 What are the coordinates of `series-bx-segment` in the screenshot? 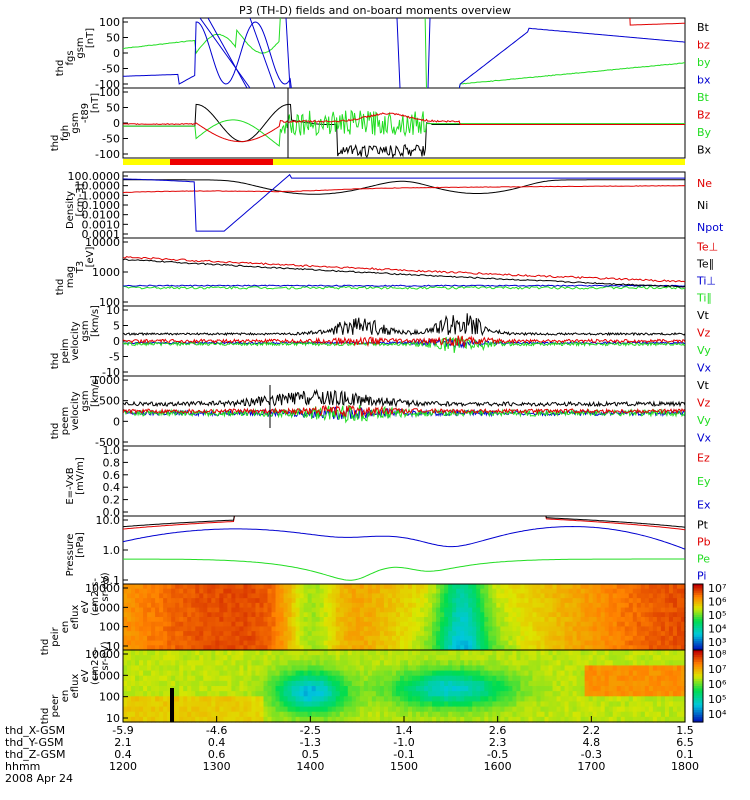 It's located at (398, 53).